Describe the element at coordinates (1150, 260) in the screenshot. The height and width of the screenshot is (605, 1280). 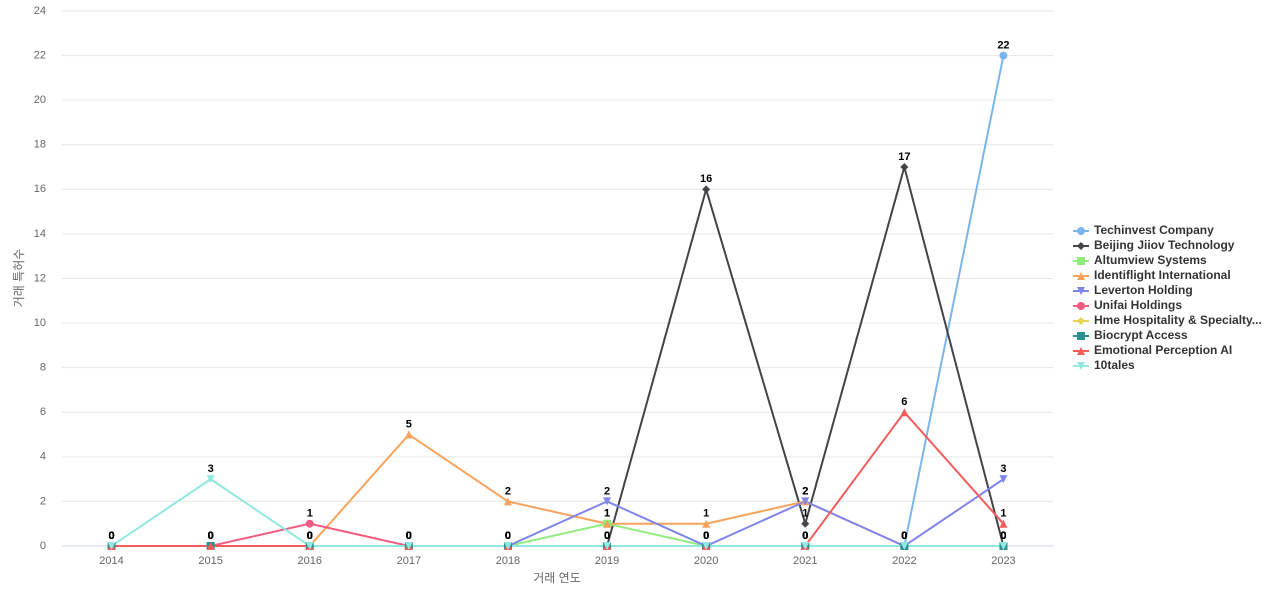
I see `legend-label: Altumview Systems` at that location.